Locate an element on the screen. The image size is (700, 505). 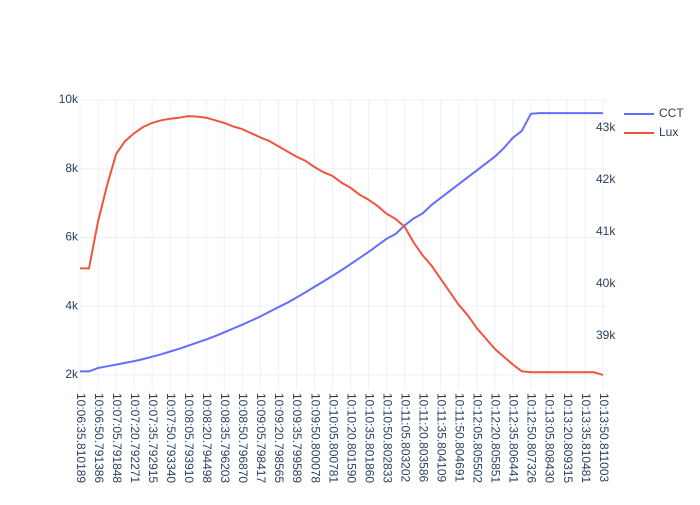
x-tick-label: 10:09:20.798565 is located at coordinates (279, 438).